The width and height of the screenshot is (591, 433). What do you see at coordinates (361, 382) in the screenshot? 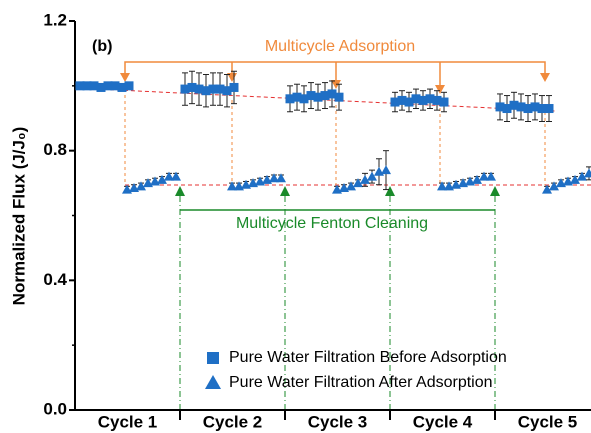
I see `legend-label: Pure Water Filtration After Adsorption` at bounding box center [361, 382].